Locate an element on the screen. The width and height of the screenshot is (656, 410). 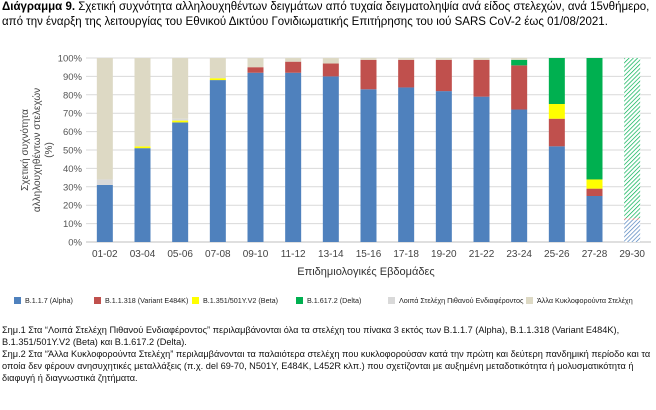
y-tick-label: 40% is located at coordinates (73, 169).